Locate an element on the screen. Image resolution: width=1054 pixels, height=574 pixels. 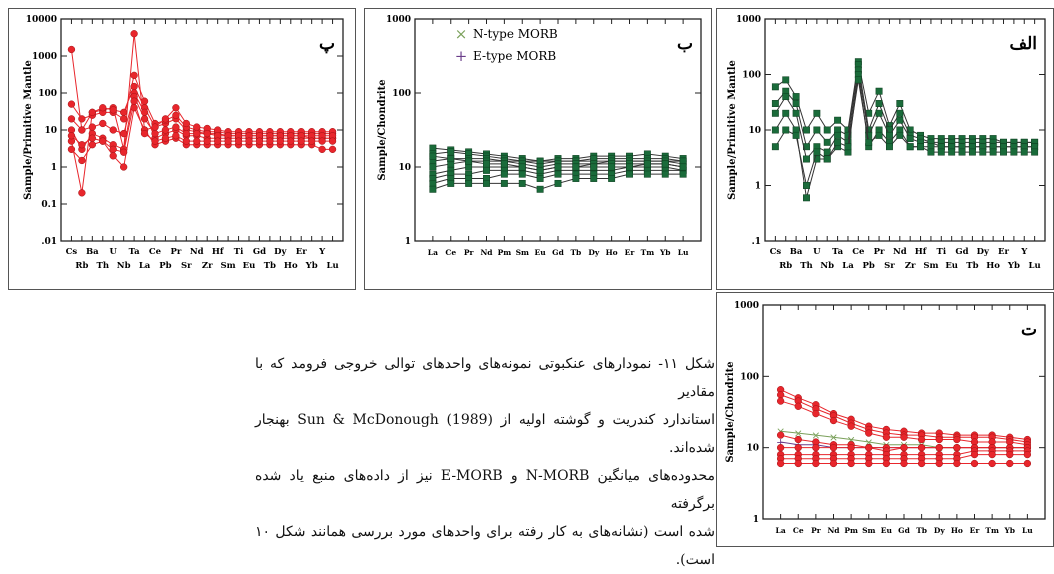
x-tick-label: Ba is located at coordinates (92, 252).